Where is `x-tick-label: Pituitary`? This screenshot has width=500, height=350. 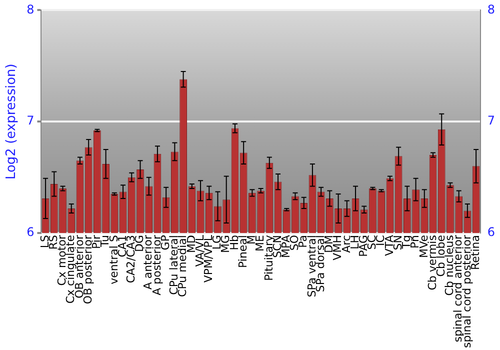
x-tick-label: Pituitary is located at coordinates (269, 257).